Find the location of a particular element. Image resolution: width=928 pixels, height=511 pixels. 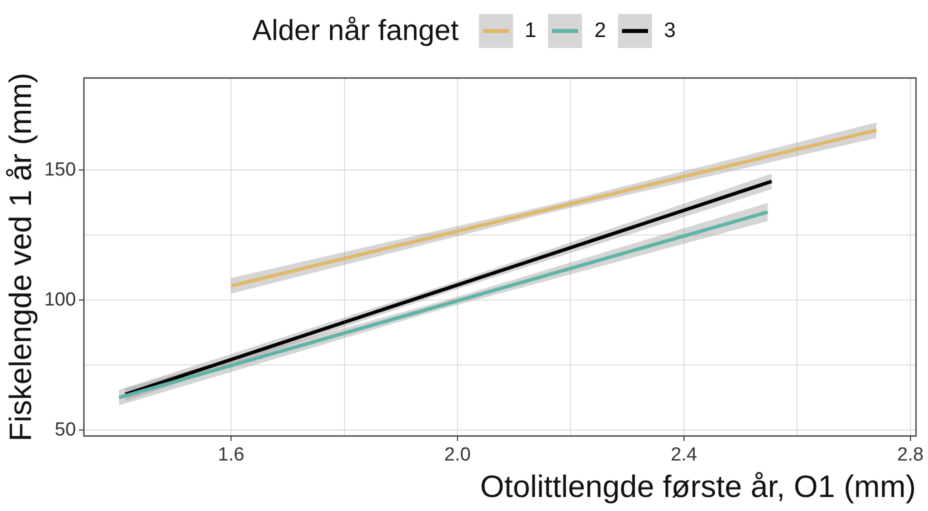

text: 2.0 is located at coordinates (457, 455).